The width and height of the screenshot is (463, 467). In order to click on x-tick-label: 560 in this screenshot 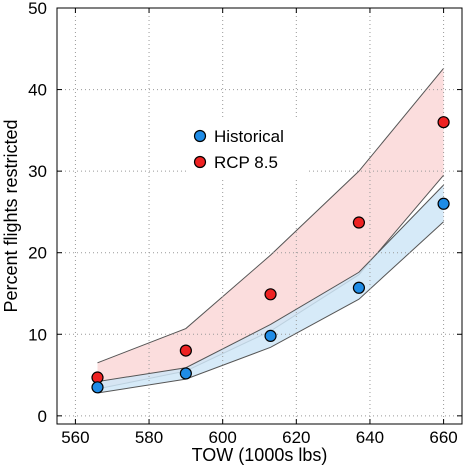, I will do `click(75, 437)`.